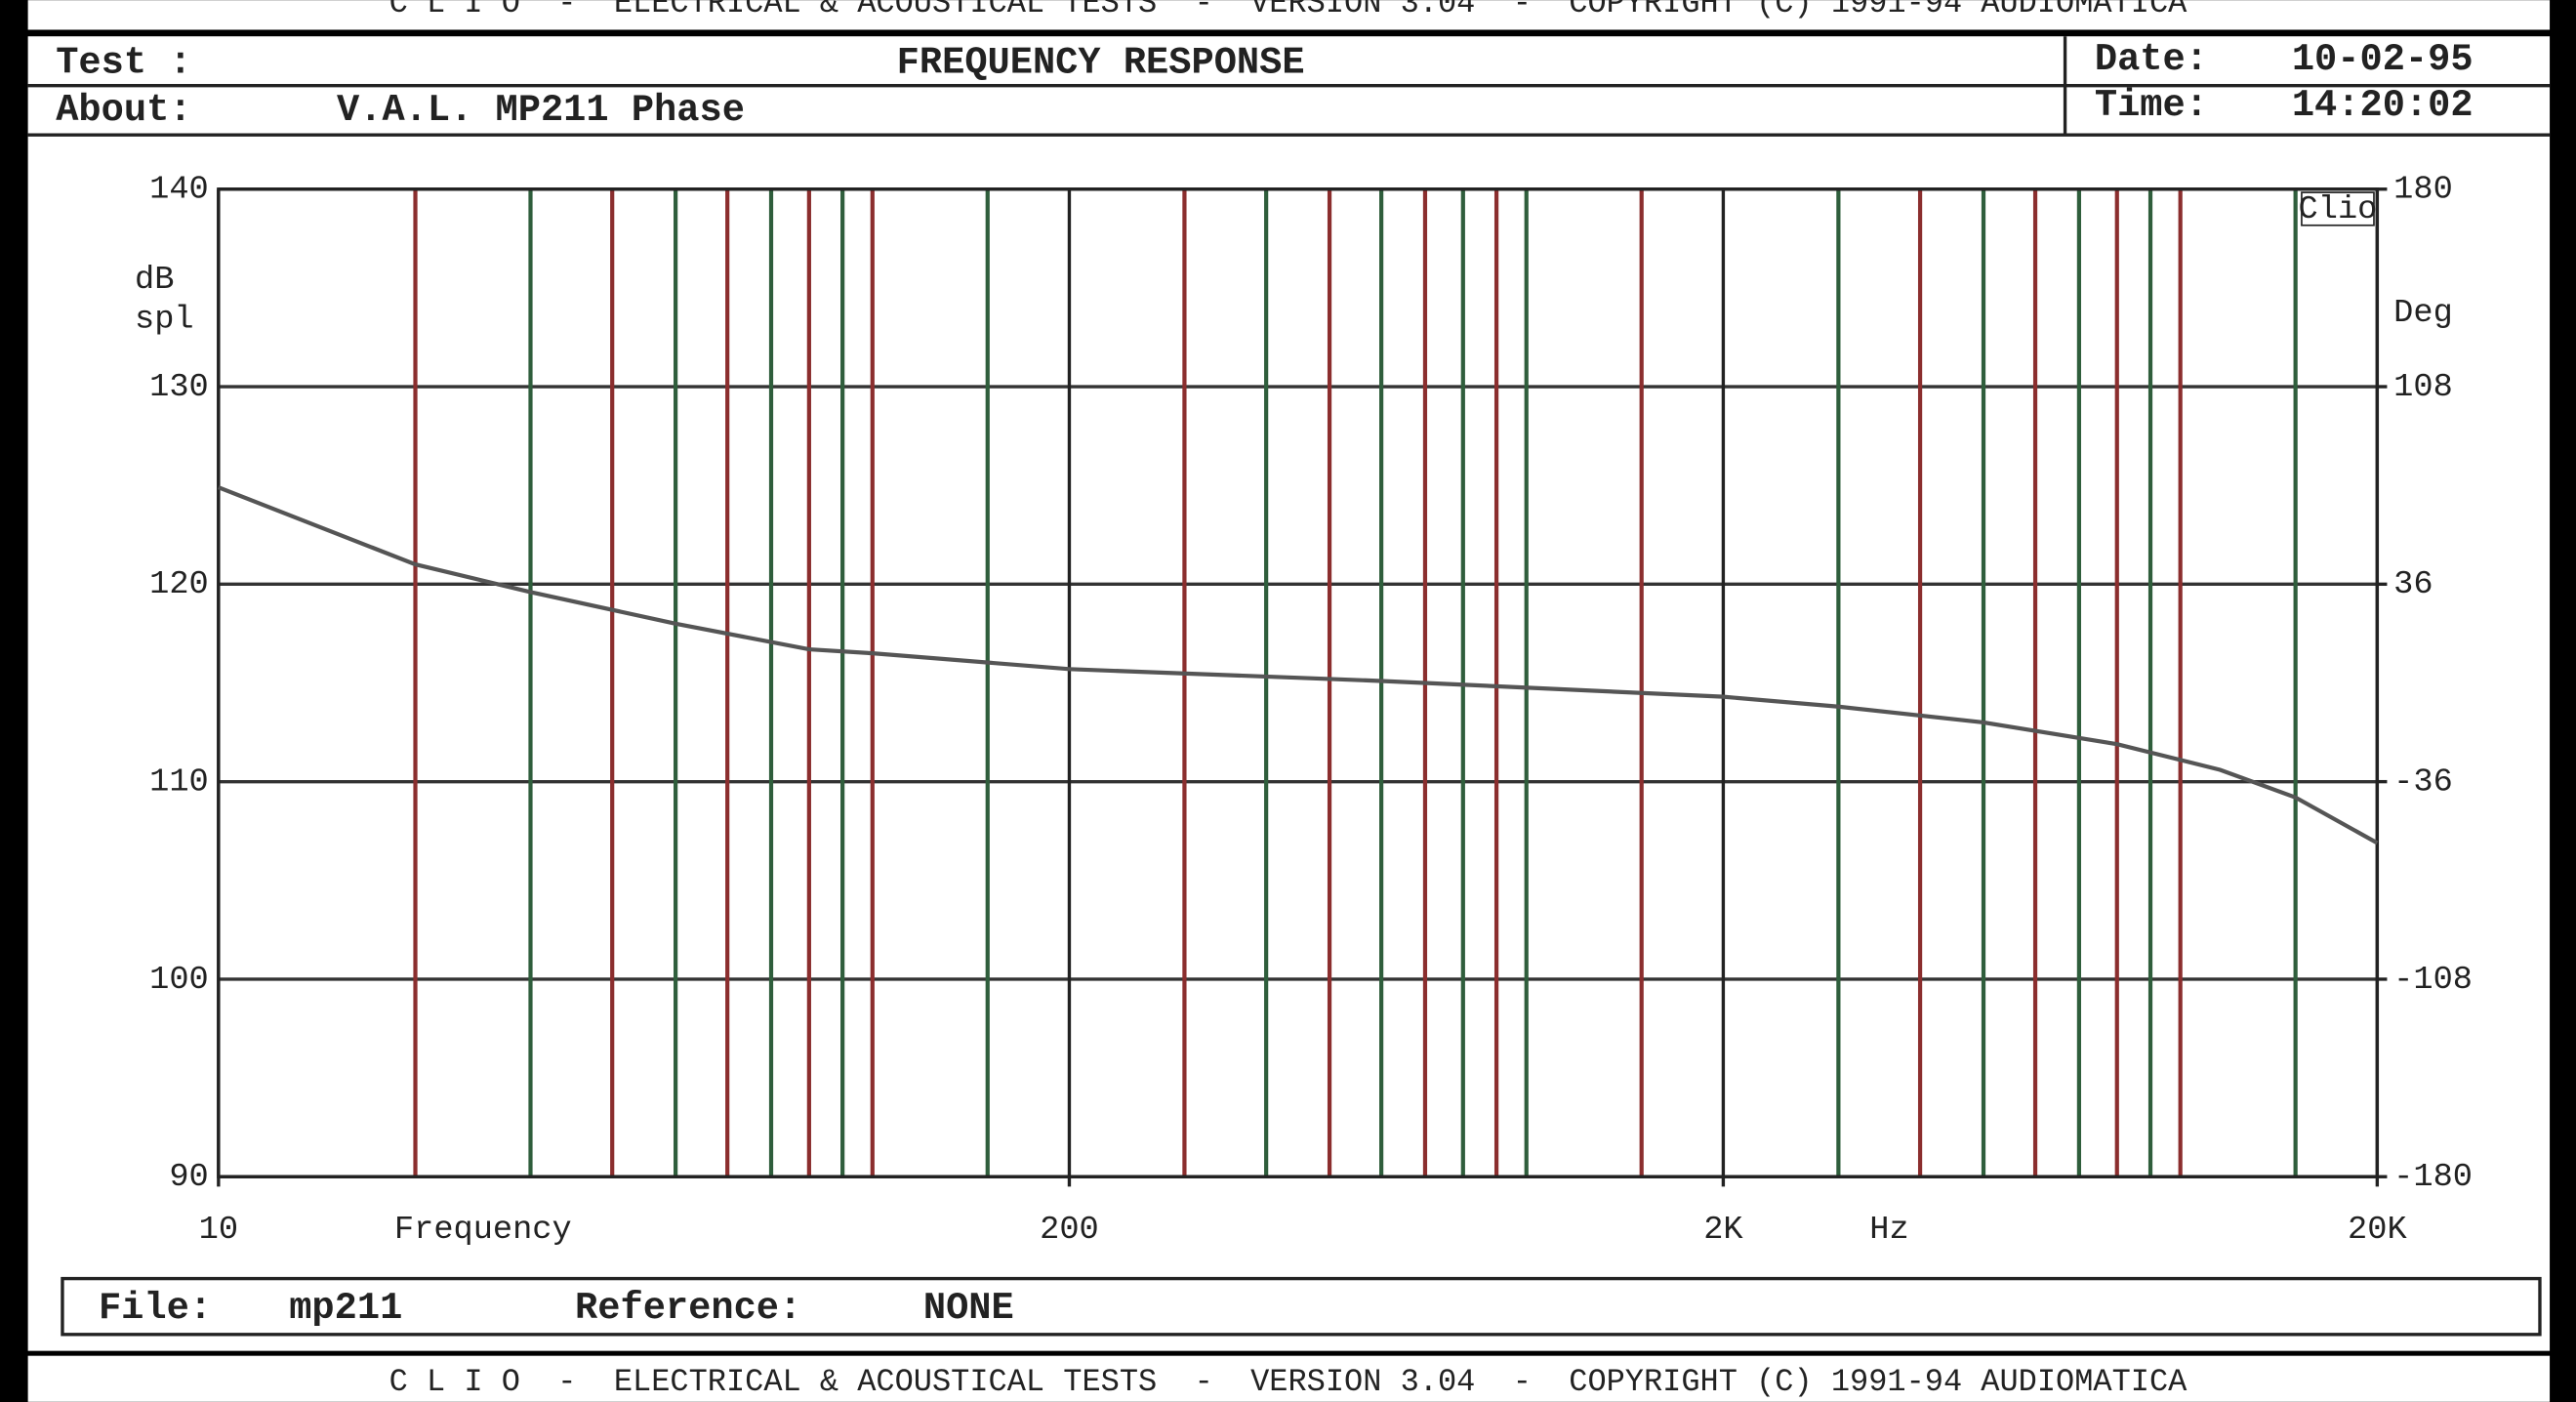 The width and height of the screenshot is (2576, 1402). What do you see at coordinates (123, 62) in the screenshot?
I see `test-label: Test :` at bounding box center [123, 62].